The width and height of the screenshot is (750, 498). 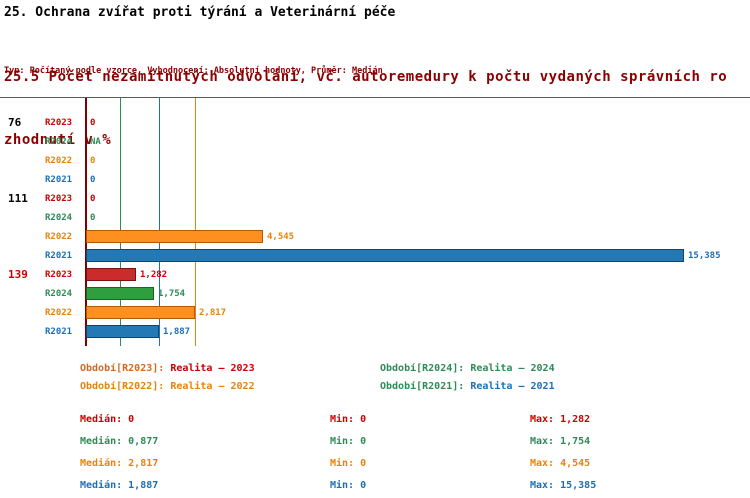 What do you see at coordinates (375, 236) in the screenshot?
I see `chart-row: R2022 4,545` at bounding box center [375, 236].